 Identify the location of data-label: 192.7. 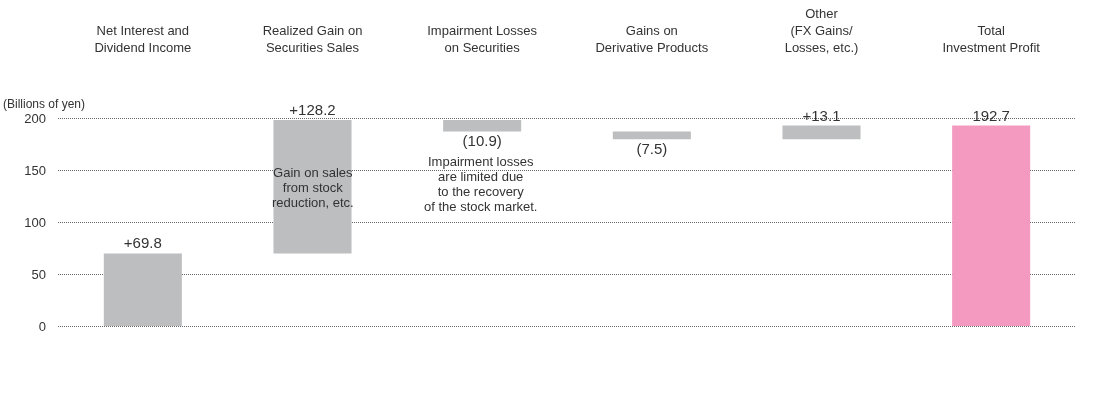
(991, 115).